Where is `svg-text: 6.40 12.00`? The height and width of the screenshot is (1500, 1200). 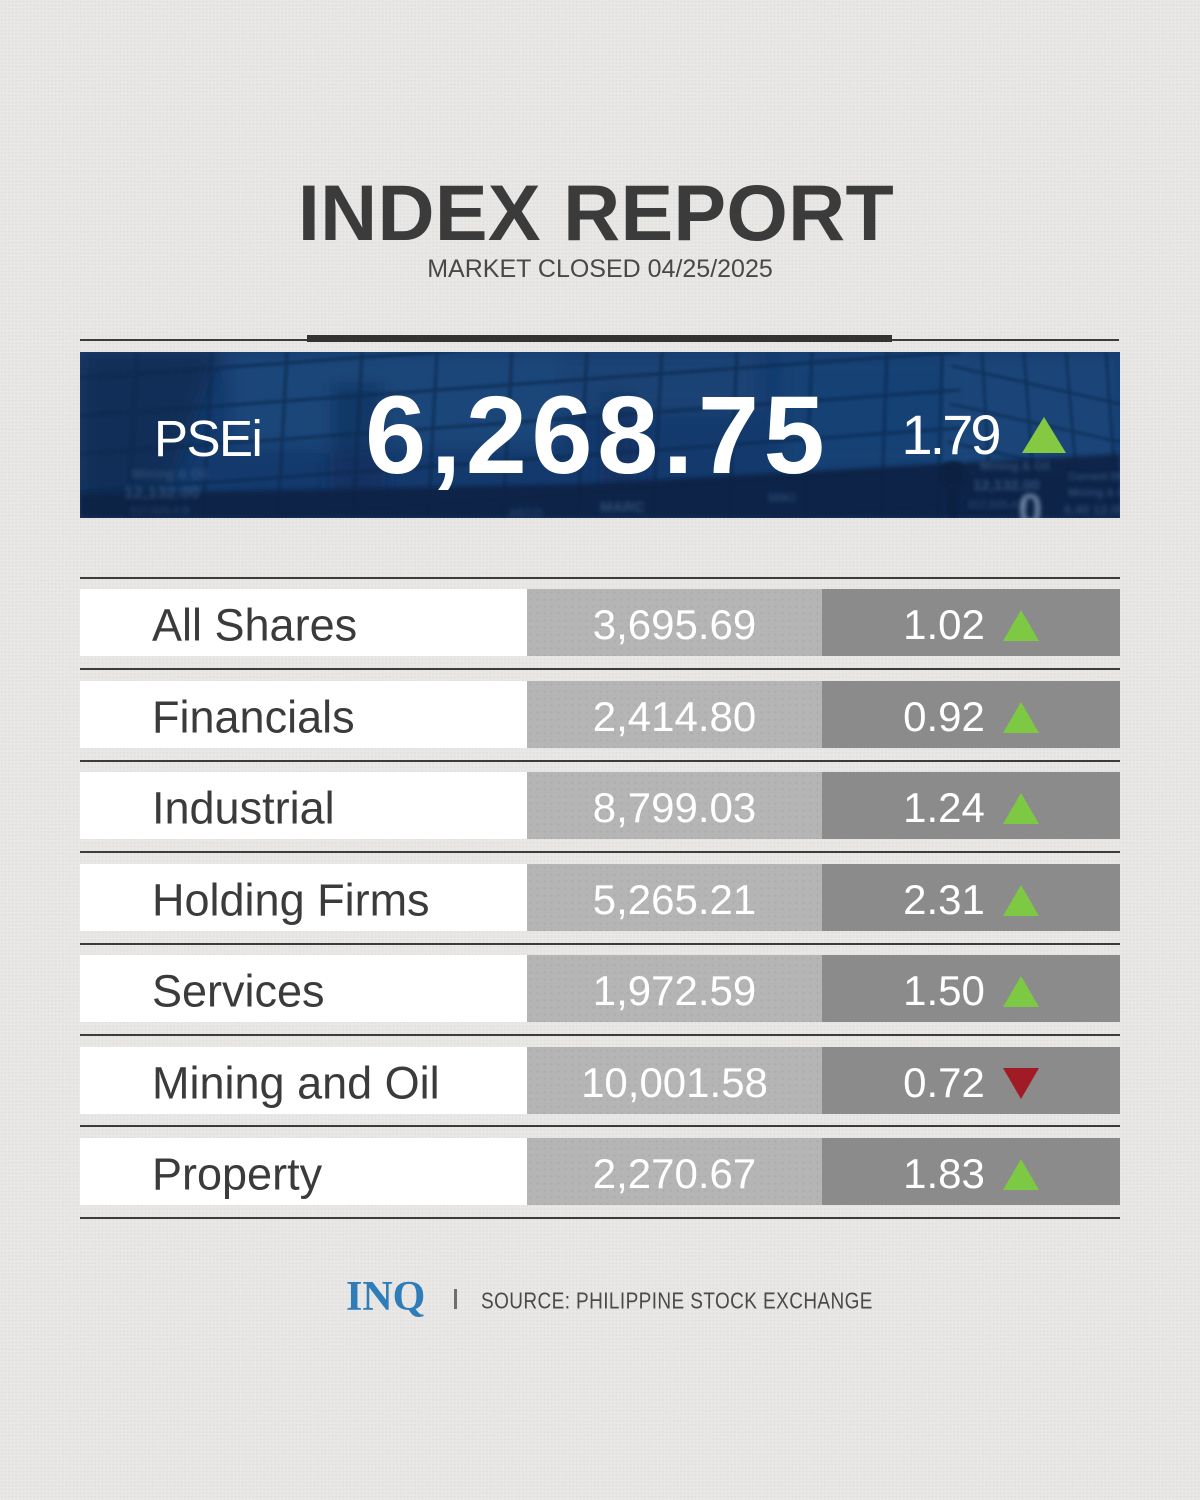
svg-text: 6.40 12.00 is located at coordinates (1092, 509).